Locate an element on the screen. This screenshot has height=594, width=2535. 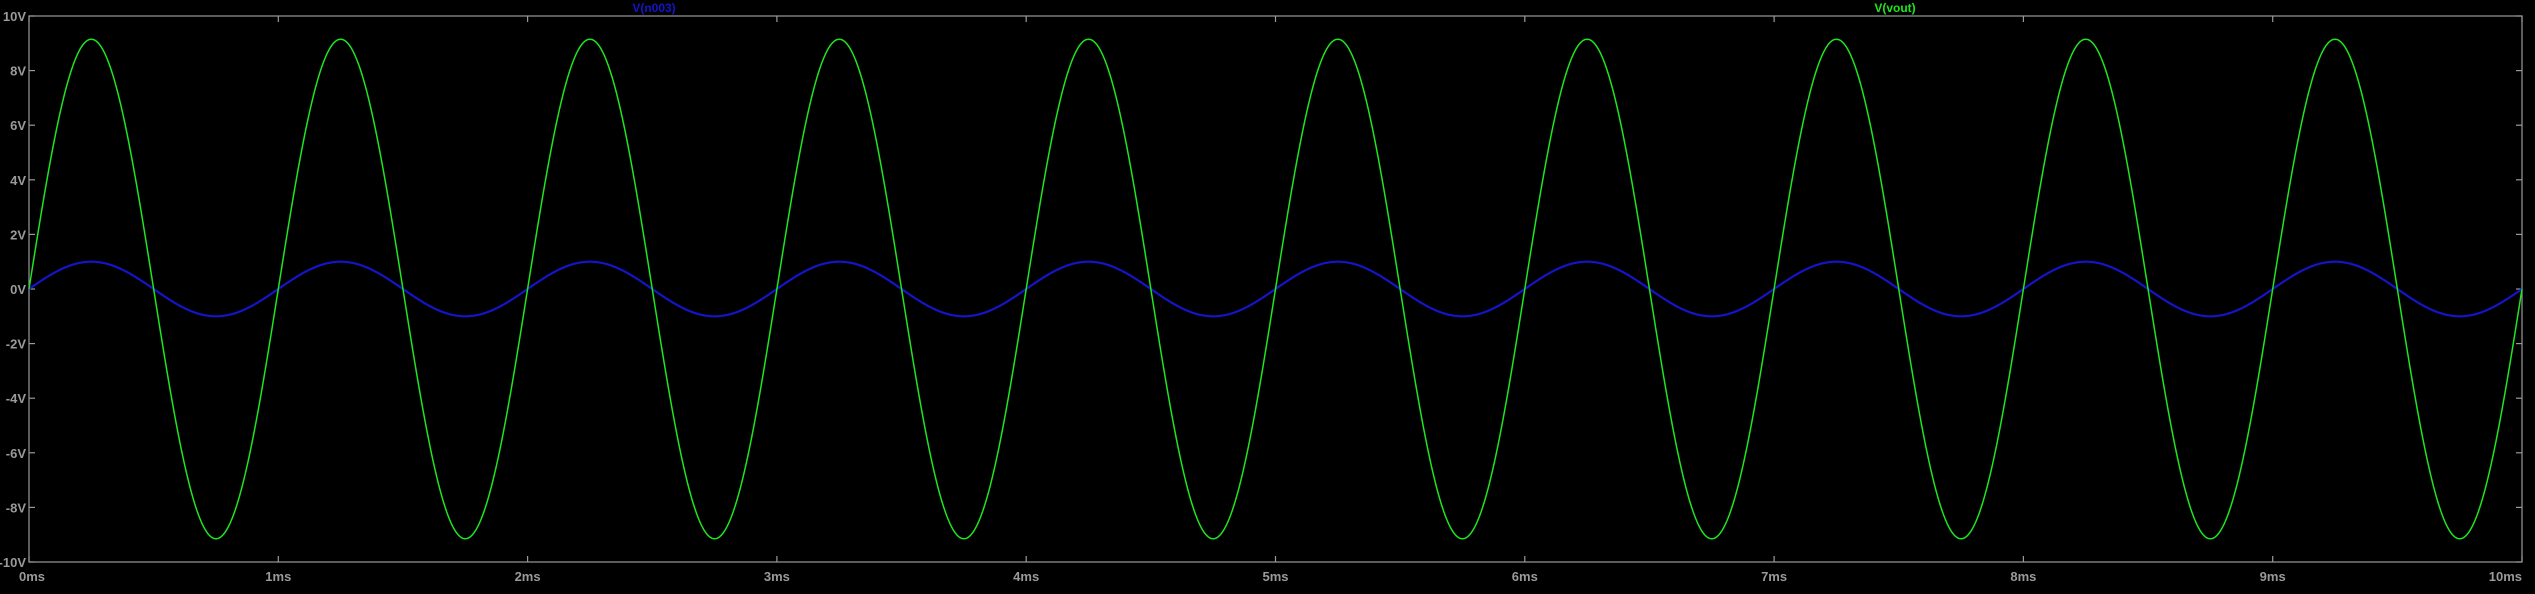
legend: V(n003) V(vout) is located at coordinates (1273, 8).